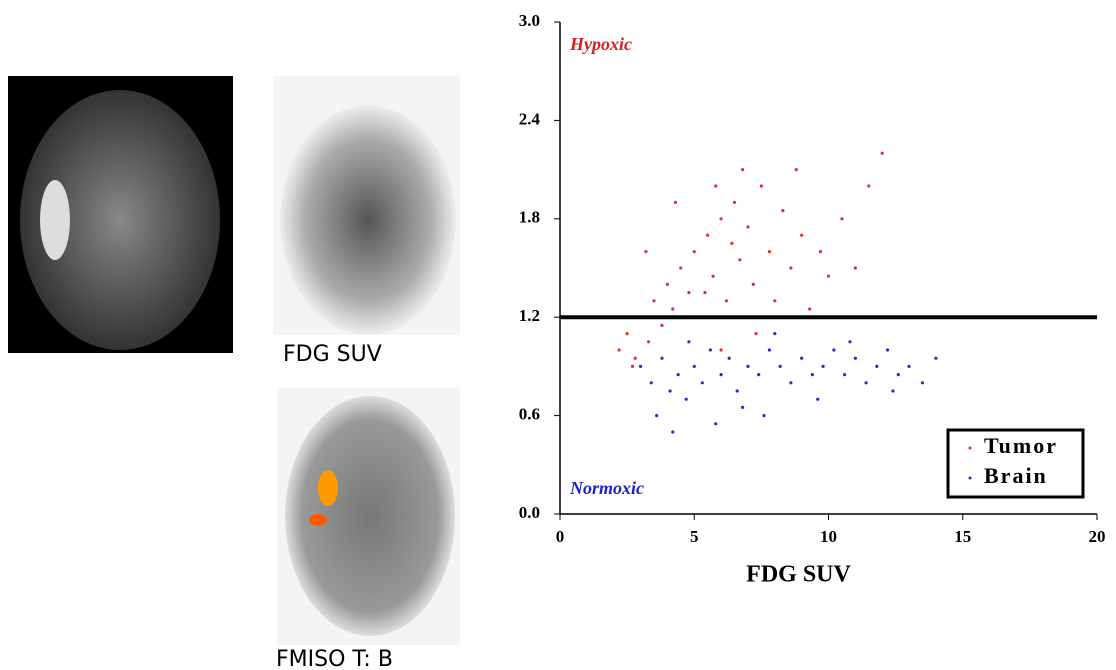 This screenshot has height=670, width=1116. Describe the element at coordinates (798, 575) in the screenshot. I see `x-axis-label: FDG SUV` at that location.